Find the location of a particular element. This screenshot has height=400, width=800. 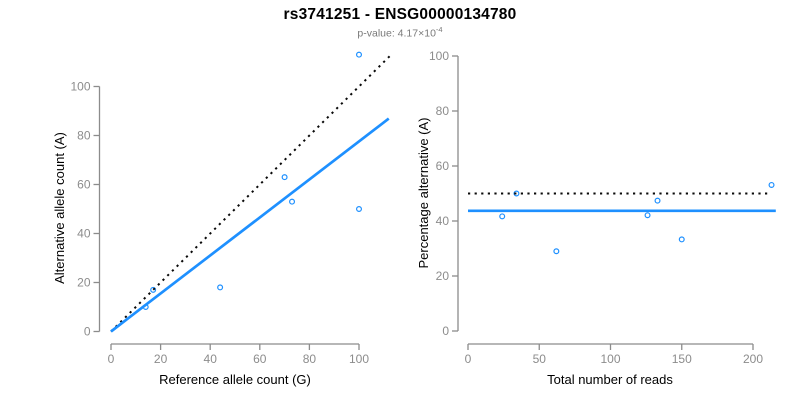

x-tick-label: 40 is located at coordinates (211, 359).